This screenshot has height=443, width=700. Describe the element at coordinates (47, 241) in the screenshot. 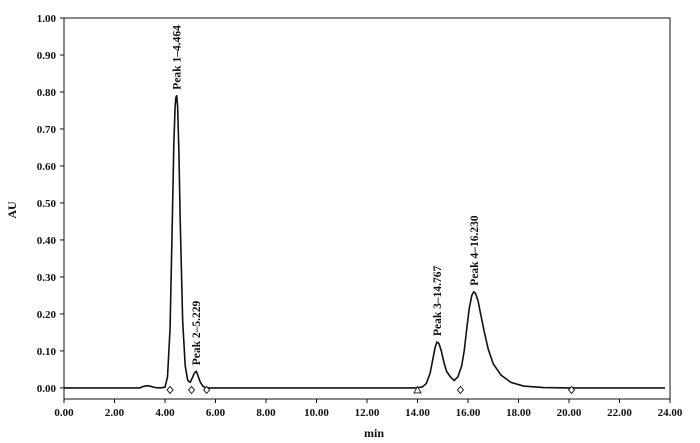

I see `y-tick-label: 0.40` at that location.